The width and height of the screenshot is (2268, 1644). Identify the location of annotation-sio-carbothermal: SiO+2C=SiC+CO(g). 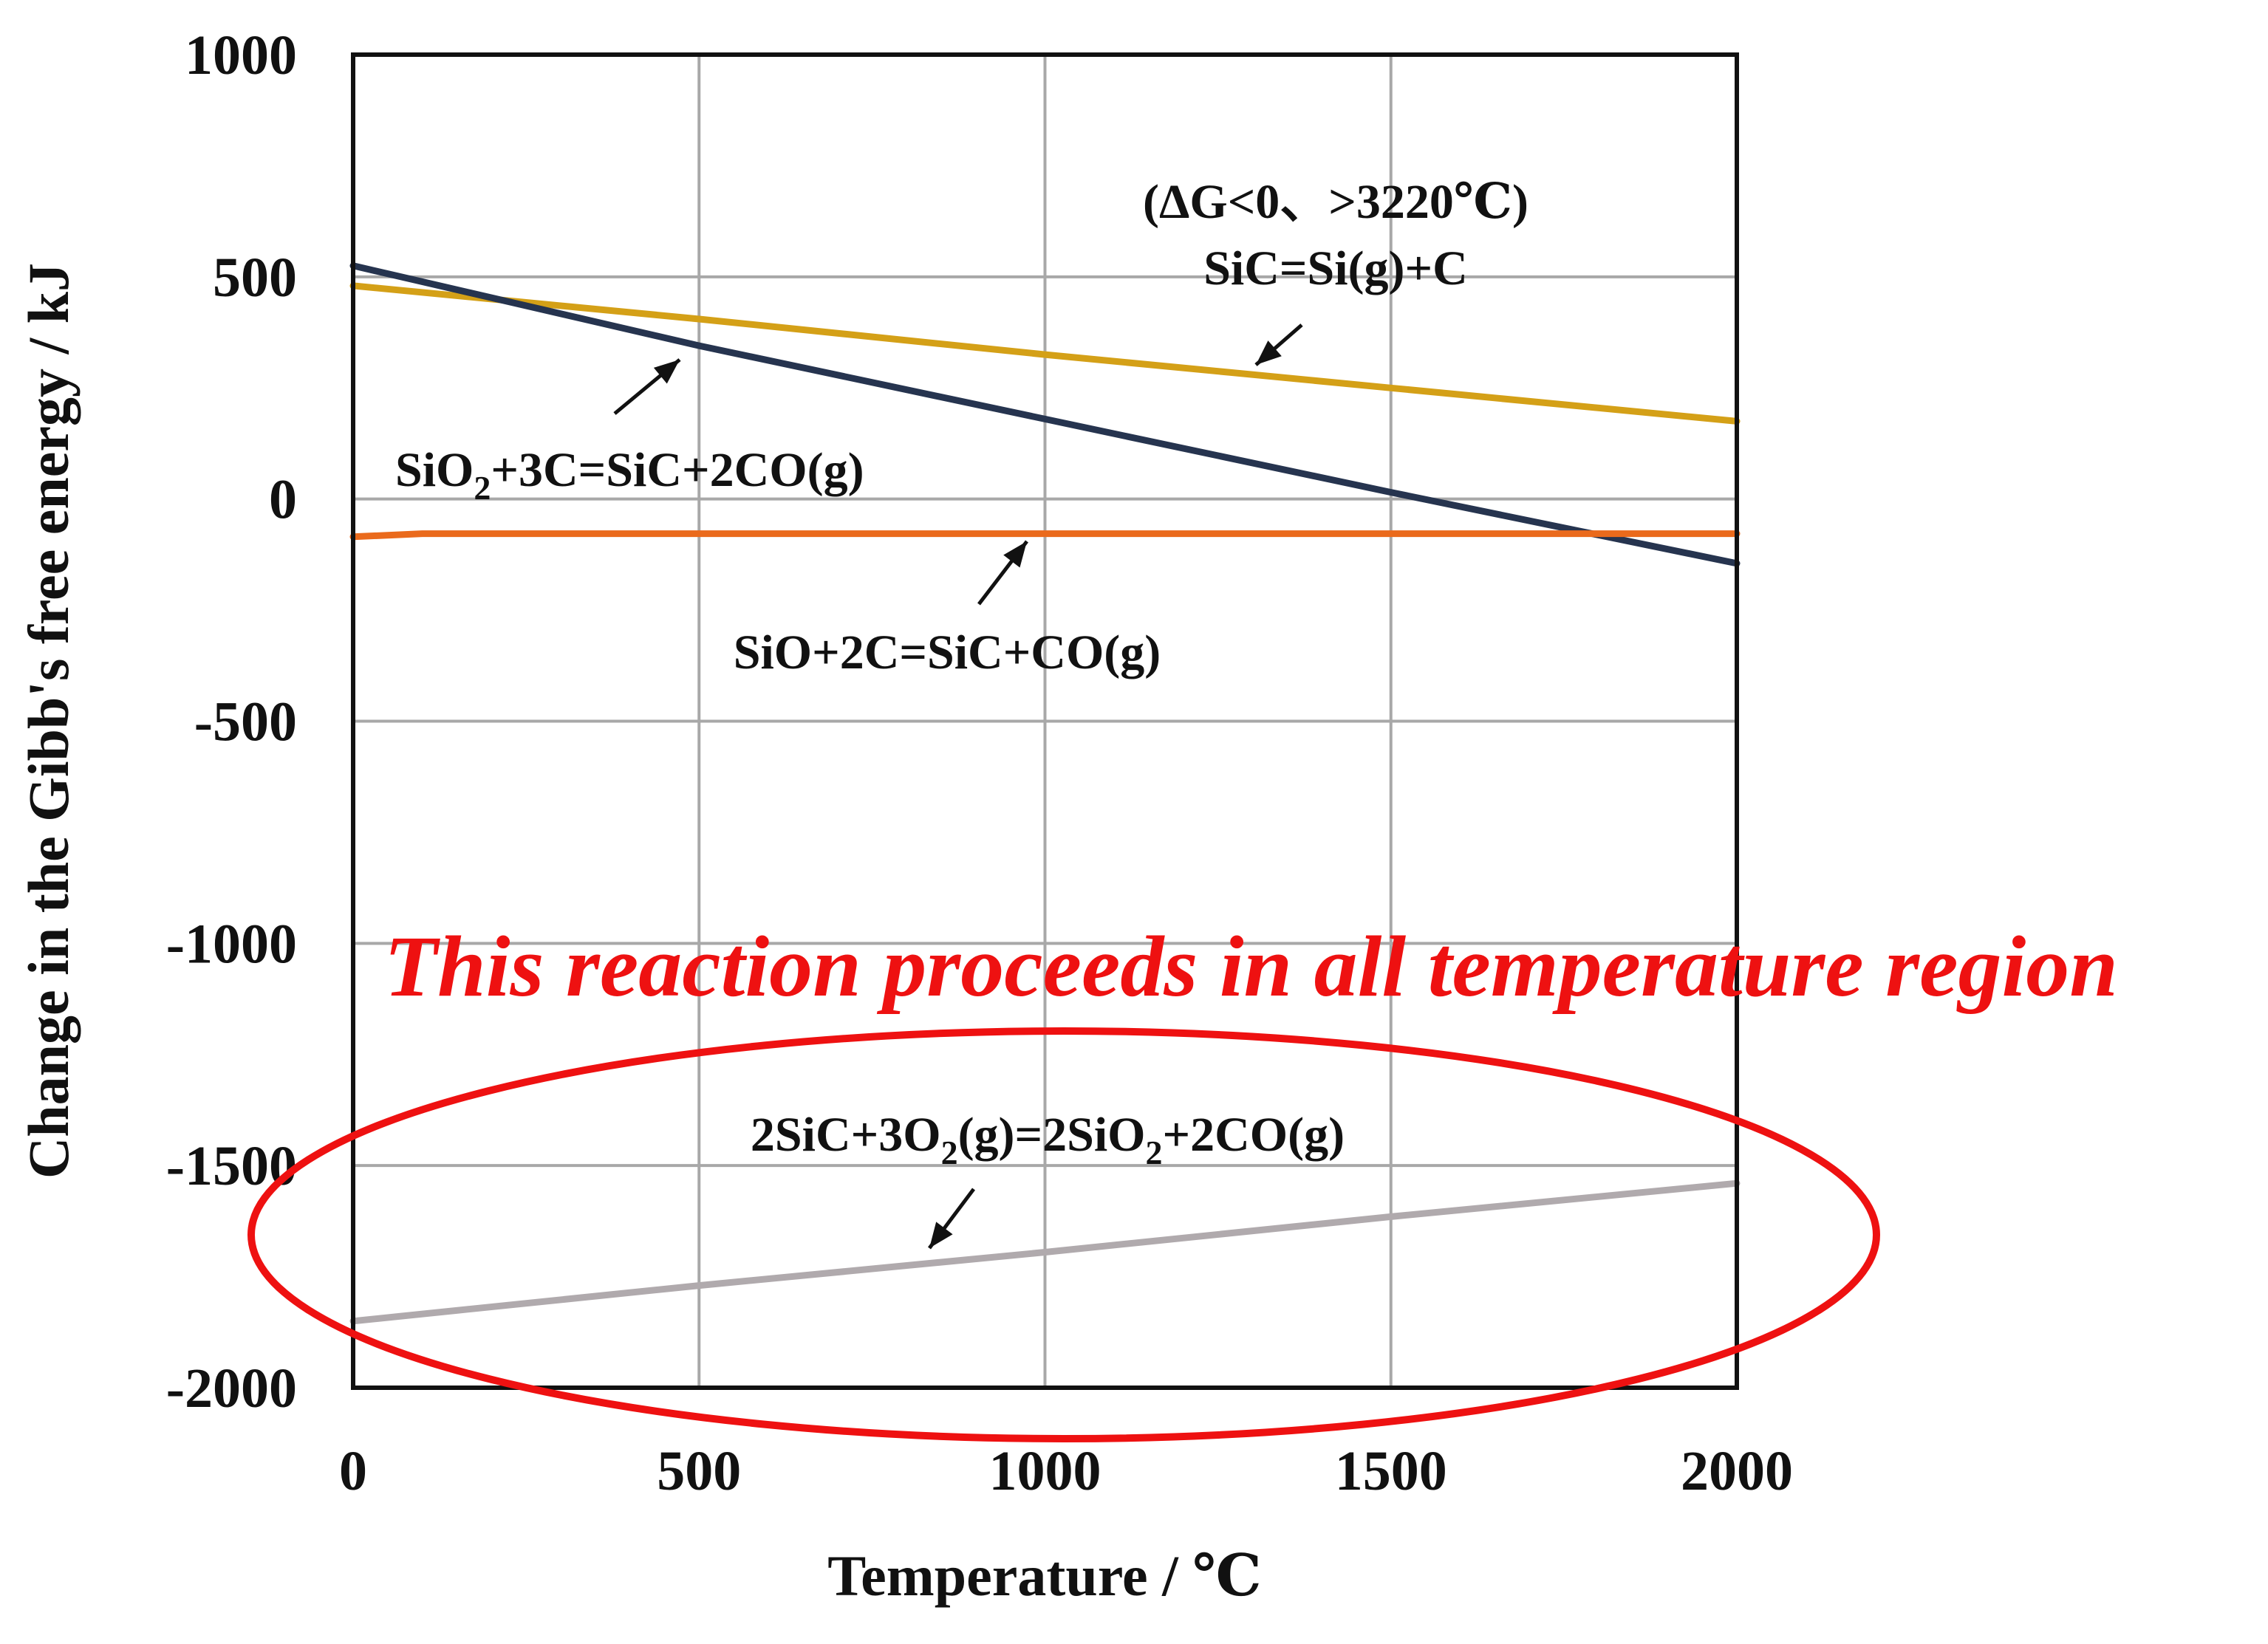
(947, 652).